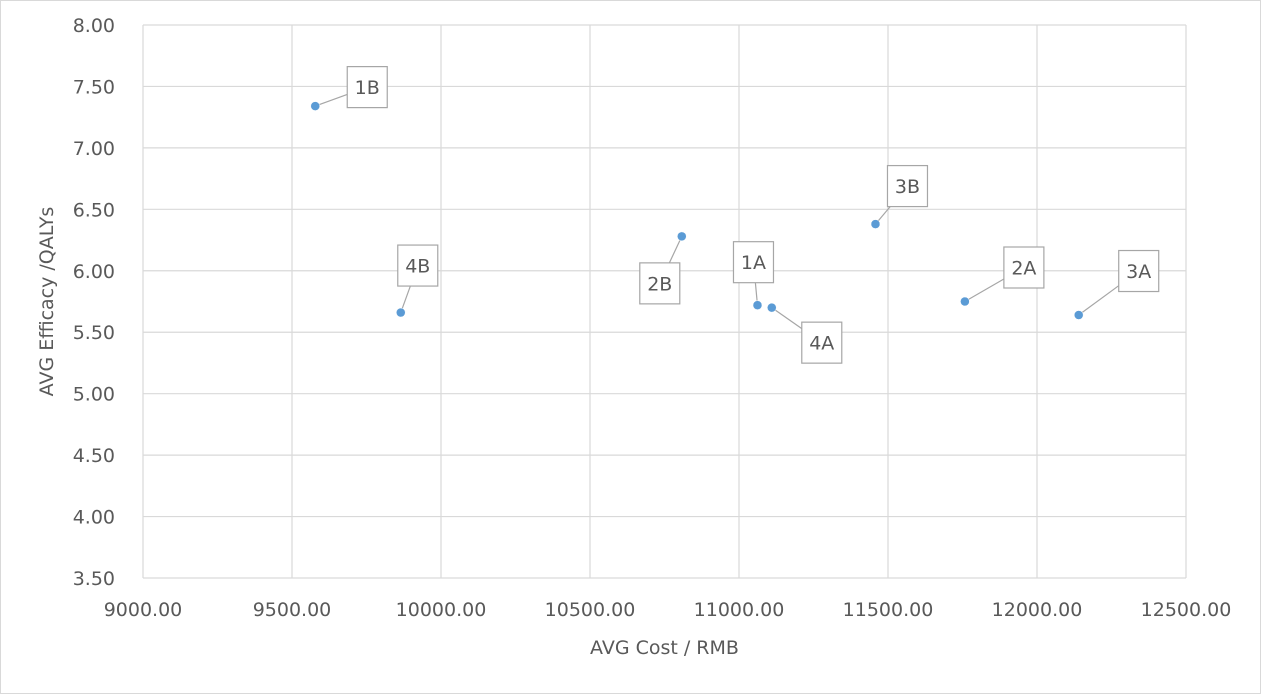  Describe the element at coordinates (94, 210) in the screenshot. I see `y-tick-label: 6.50` at that location.